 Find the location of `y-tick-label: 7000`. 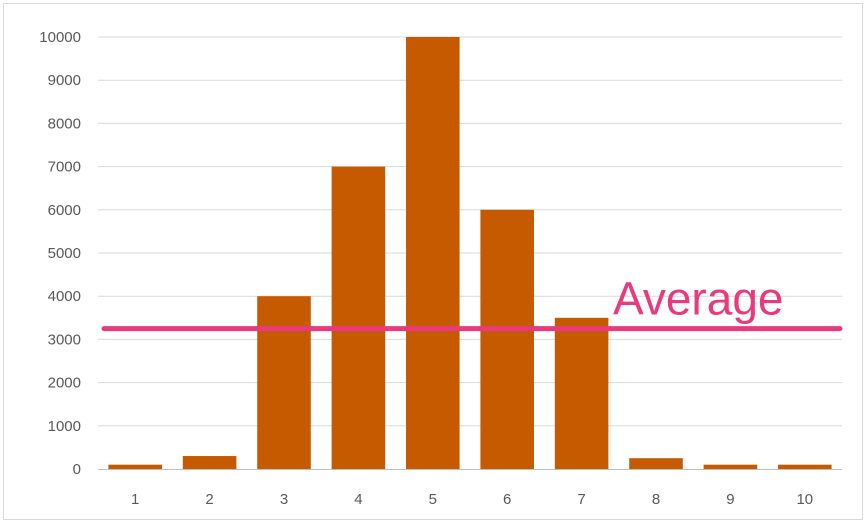

y-tick-label: 7000 is located at coordinates (64, 167).